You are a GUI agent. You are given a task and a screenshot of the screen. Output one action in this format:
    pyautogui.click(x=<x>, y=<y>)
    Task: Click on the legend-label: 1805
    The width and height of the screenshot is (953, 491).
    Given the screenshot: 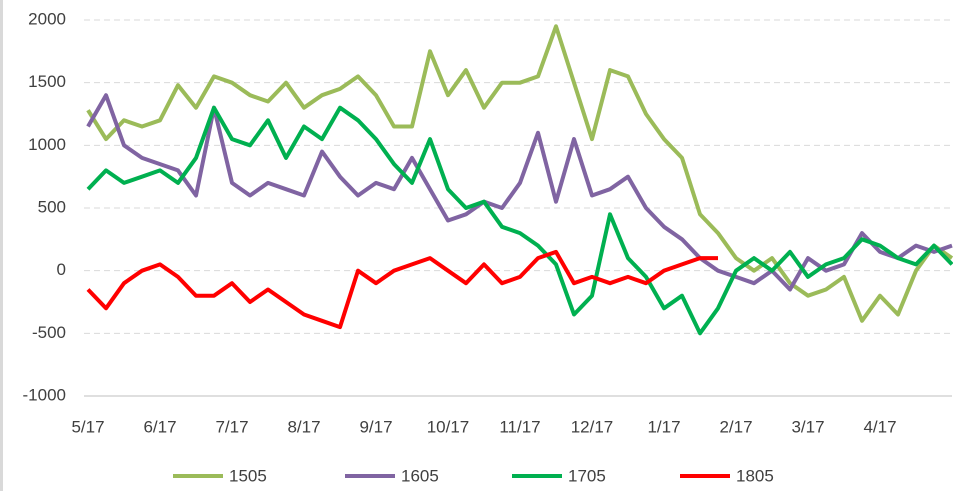 What is the action you would take?
    pyautogui.click(x=755, y=475)
    